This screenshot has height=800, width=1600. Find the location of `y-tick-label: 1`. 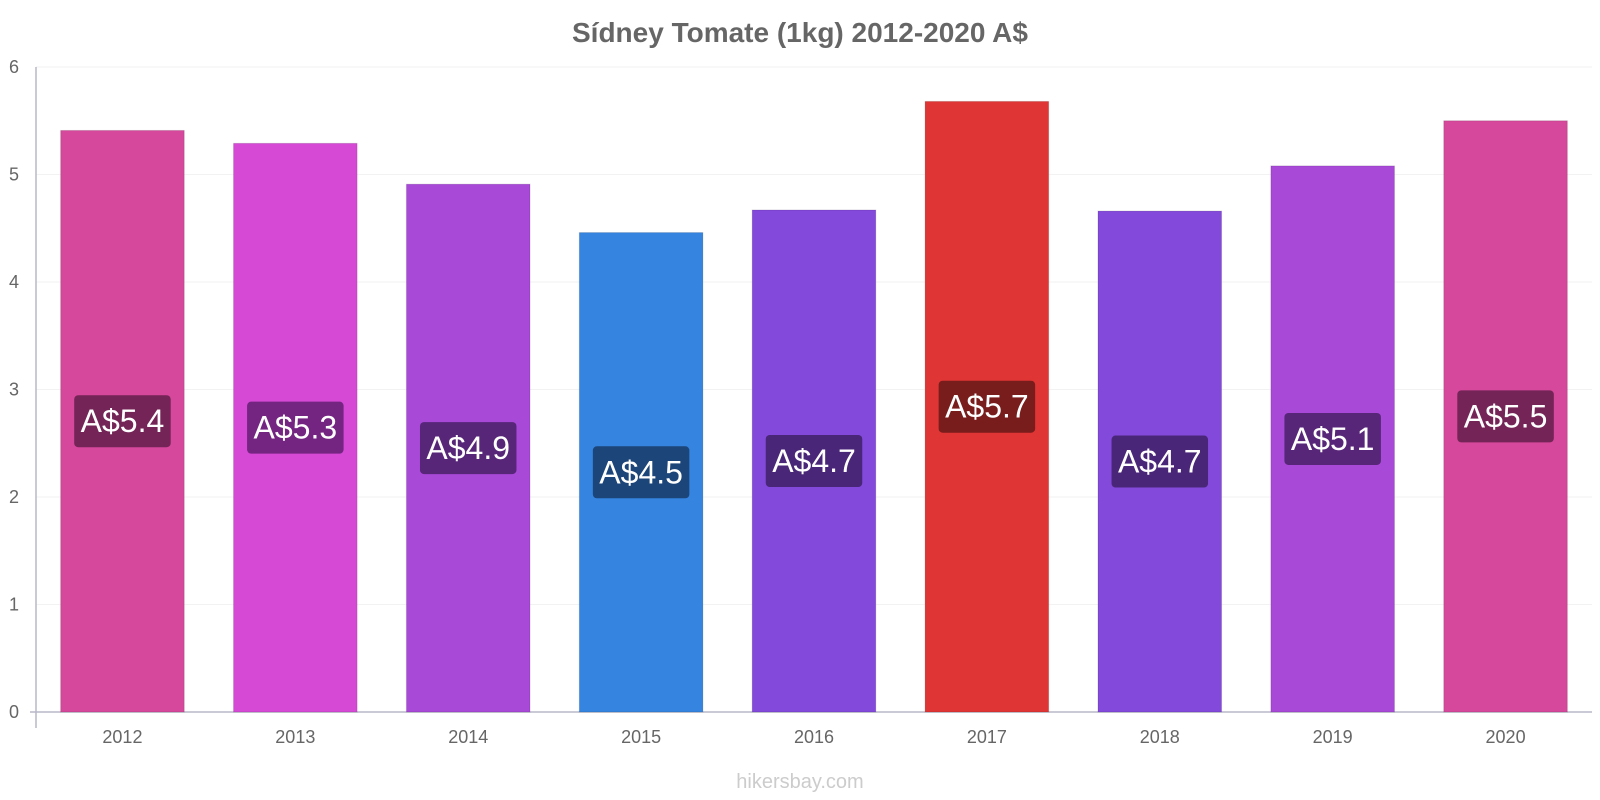

y-tick-label: 1 is located at coordinates (14, 605).